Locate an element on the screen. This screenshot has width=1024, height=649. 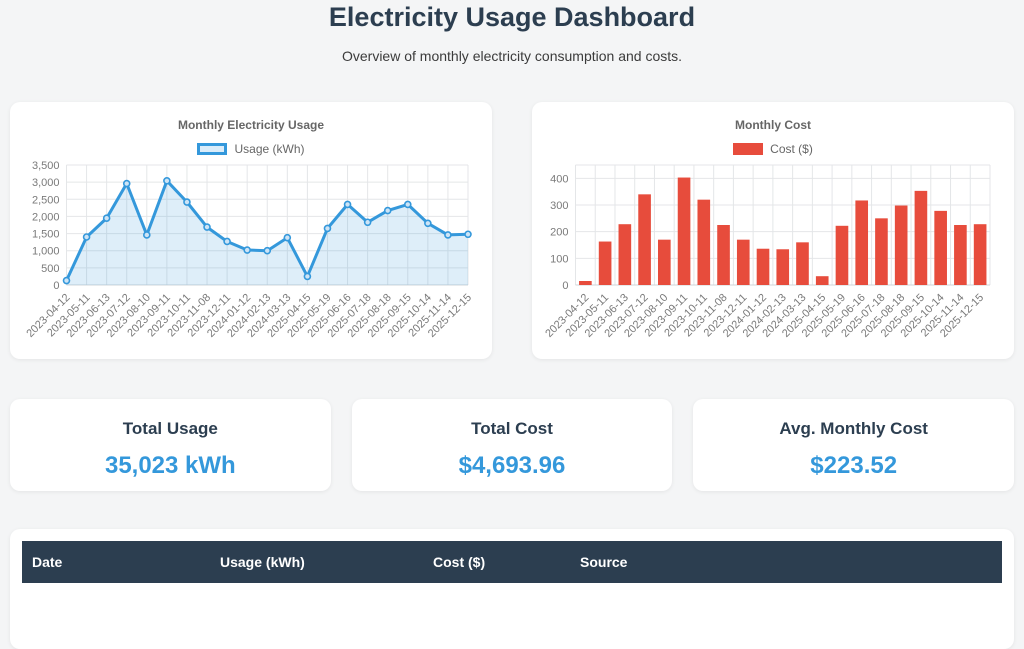
svg-text: 200 is located at coordinates (559, 233).